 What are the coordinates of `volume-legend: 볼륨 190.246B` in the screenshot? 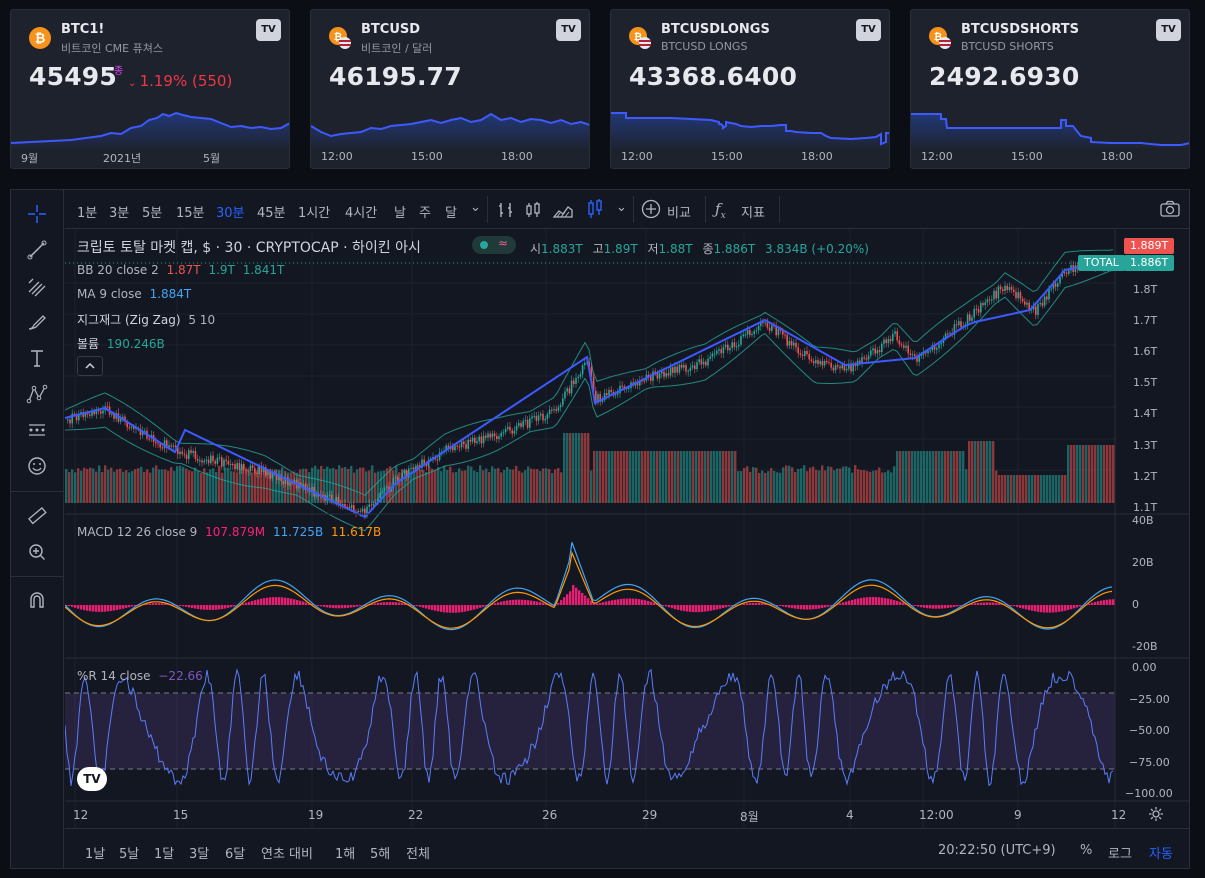 It's located at (121, 343).